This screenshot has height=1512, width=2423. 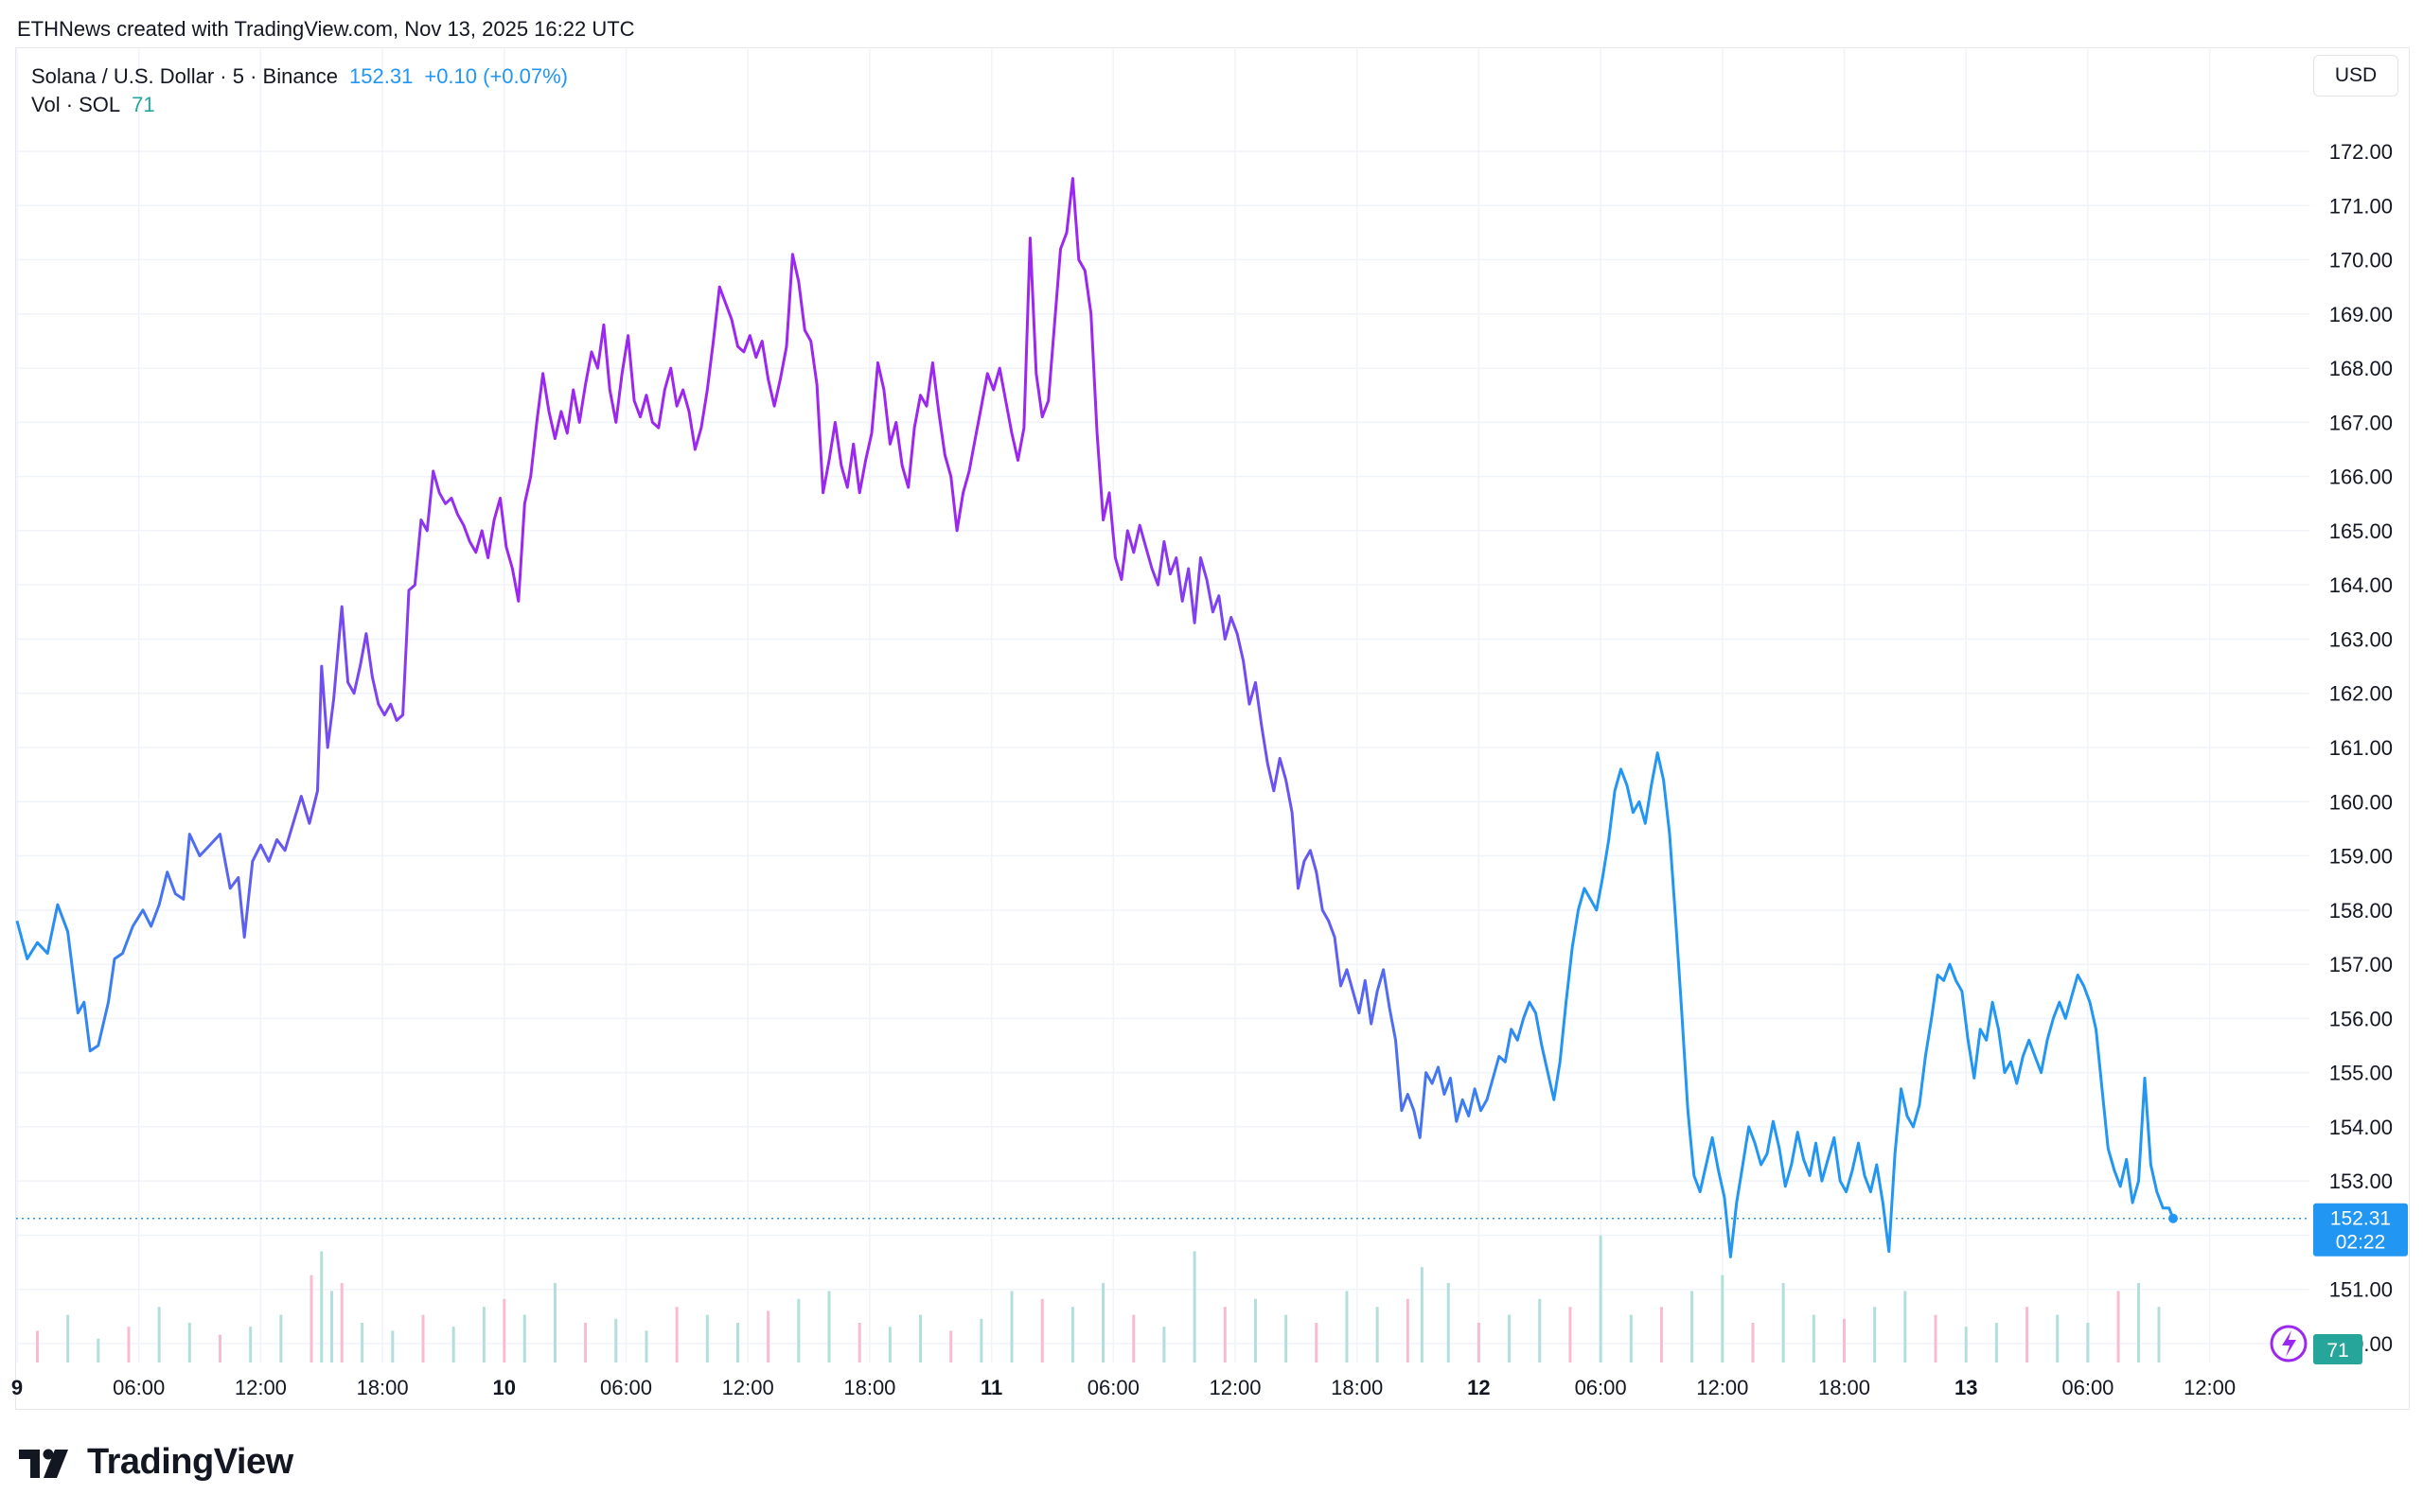 What do you see at coordinates (2361, 965) in the screenshot?
I see `y-tick-label: 157.00` at bounding box center [2361, 965].